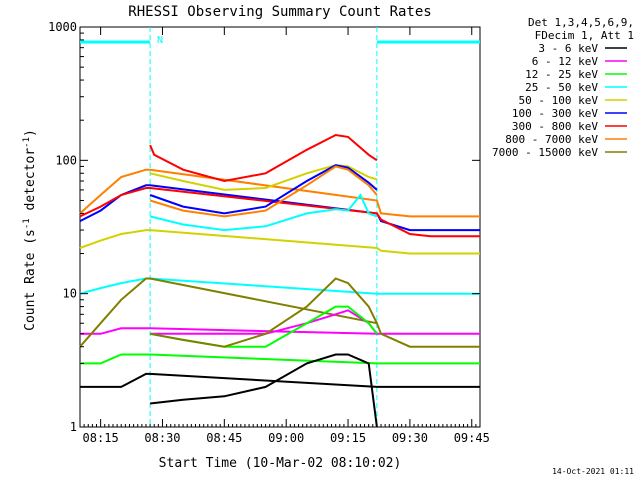  I want to click on y-tick-label-1: 10, so click(70, 294).